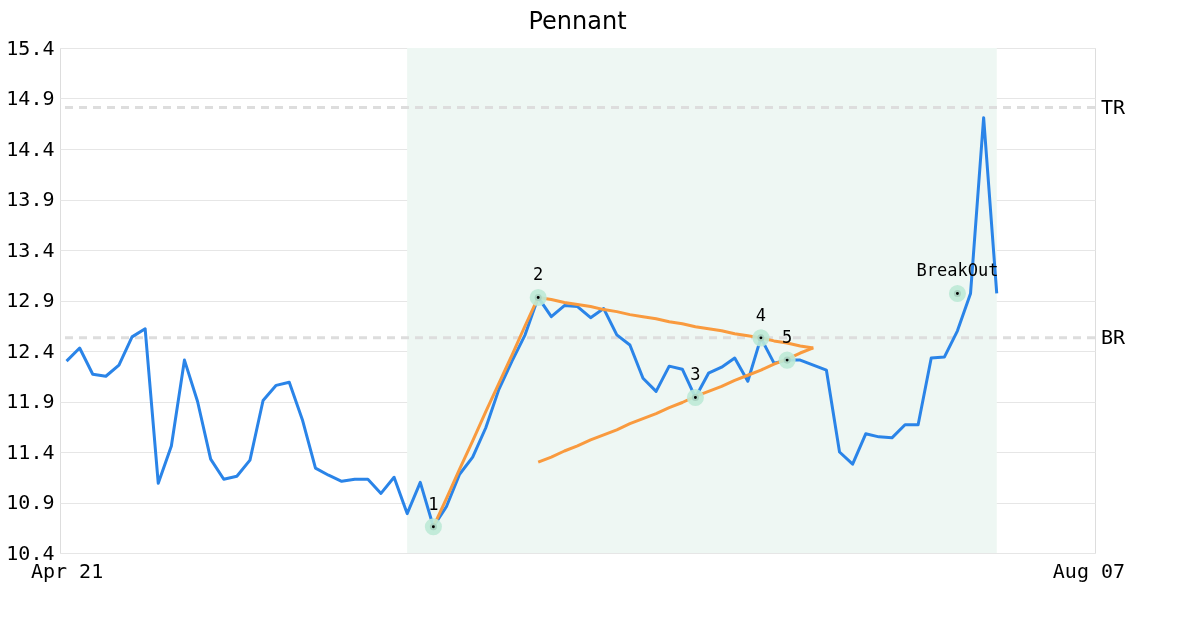  Describe the element at coordinates (30, 350) in the screenshot. I see `y-tick-label: 12.4` at that location.